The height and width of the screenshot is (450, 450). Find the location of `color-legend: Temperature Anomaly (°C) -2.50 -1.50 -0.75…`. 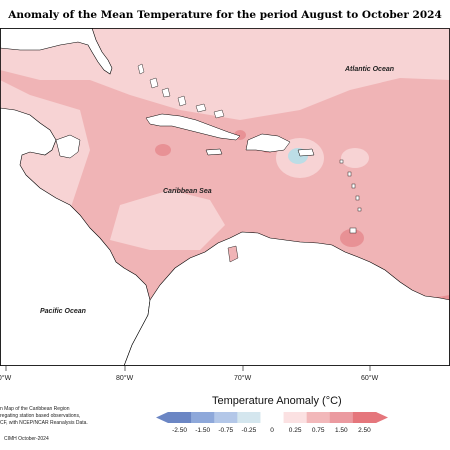

color-legend: Temperature Anomaly (°C) -2.50 -1.50 -0.75… is located at coordinates (272, 414).